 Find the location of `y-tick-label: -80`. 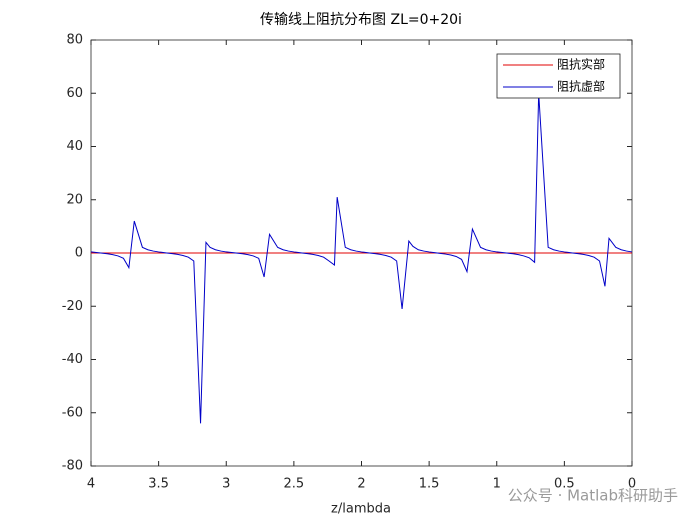

y-tick-label: -80 is located at coordinates (72, 466).